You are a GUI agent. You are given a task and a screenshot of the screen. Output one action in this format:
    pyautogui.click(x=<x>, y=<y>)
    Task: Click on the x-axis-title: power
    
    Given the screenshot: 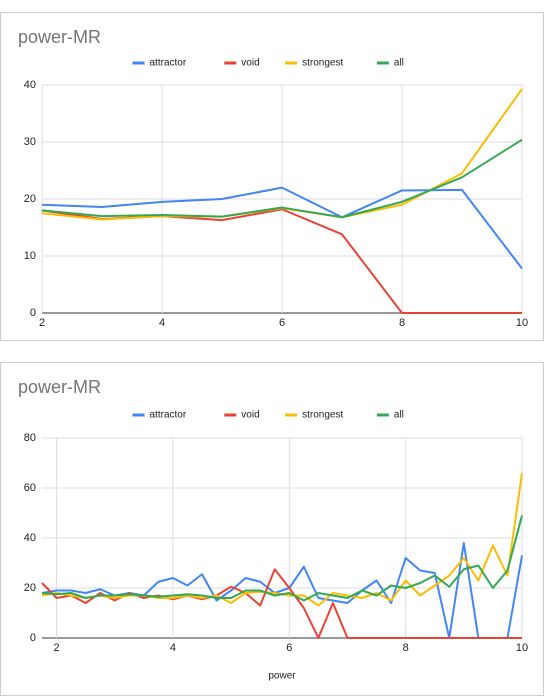 What is the action you would take?
    pyautogui.click(x=282, y=676)
    